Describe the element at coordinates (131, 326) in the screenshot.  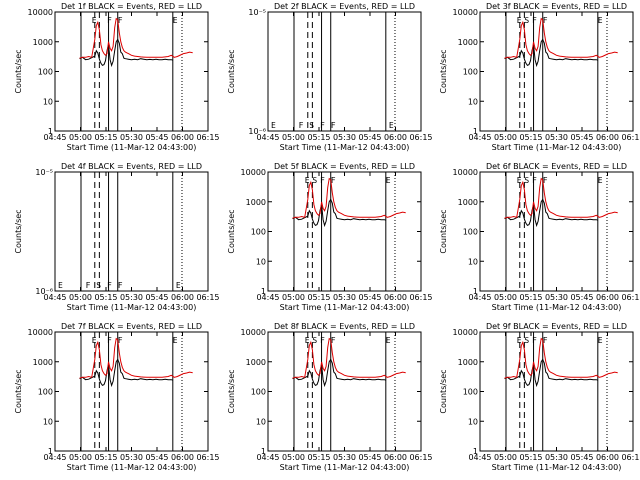
I see `panel-title: Det 7f BLACK = Events, RED = LLD` at that location.